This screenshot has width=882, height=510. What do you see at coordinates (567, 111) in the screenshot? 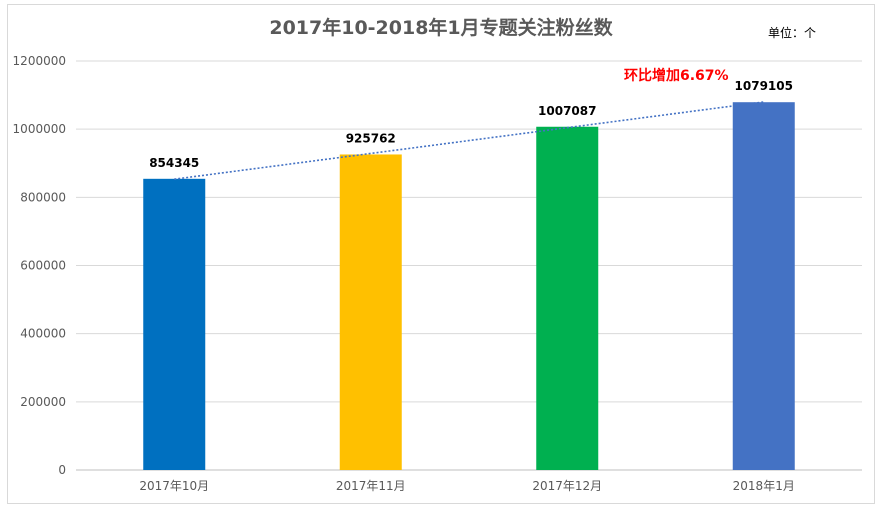
I see `data-label: 1007087` at bounding box center [567, 111].